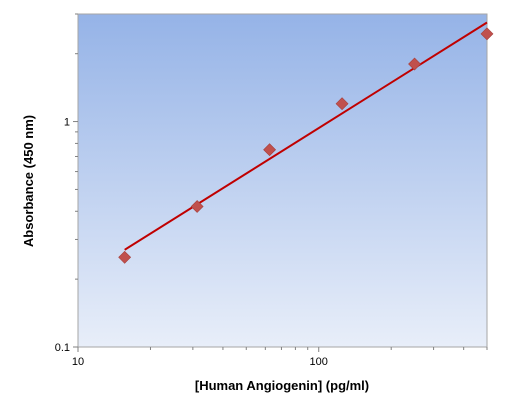  I want to click on y-axis-ticks, so click(75, 180).